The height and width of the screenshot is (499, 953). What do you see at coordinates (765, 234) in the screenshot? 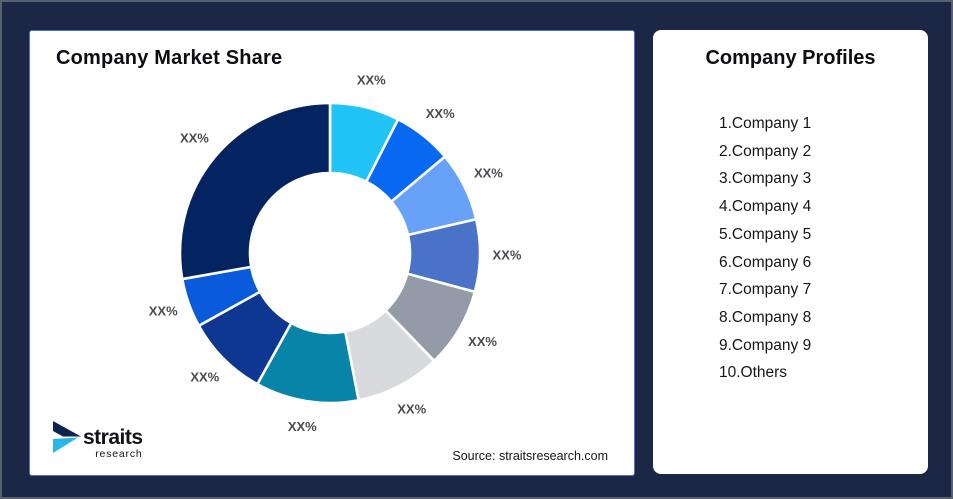
I see `profile-list-item: 5.Company 5` at bounding box center [765, 234].